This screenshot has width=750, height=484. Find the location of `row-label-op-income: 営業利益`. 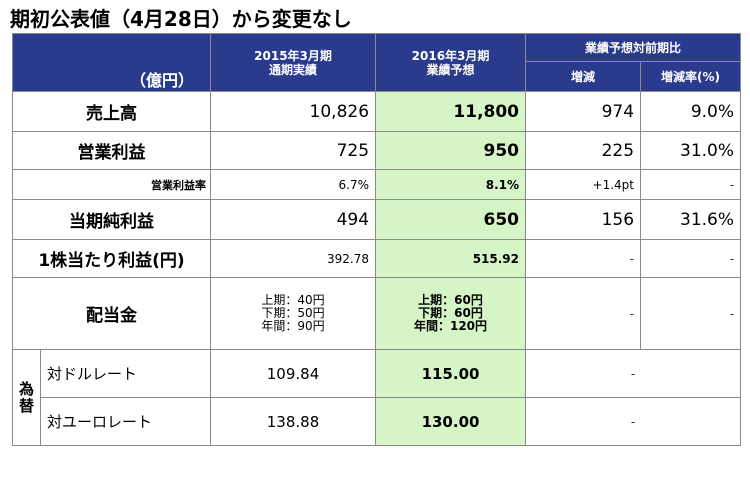

row-label-op-income: 営業利益 is located at coordinates (111, 150).